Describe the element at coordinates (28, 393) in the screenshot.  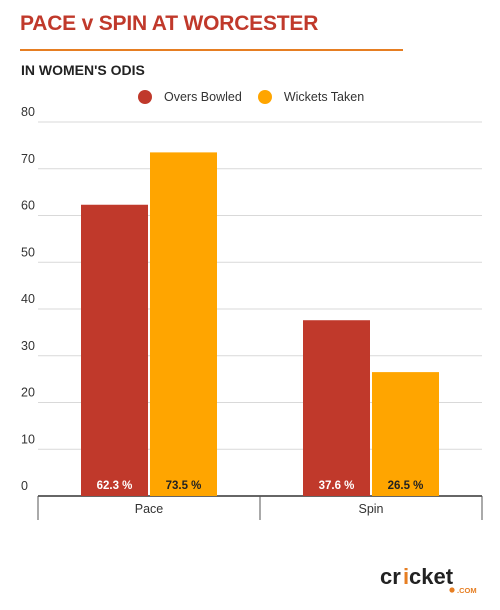
I see `y-tick-label: 20` at that location.